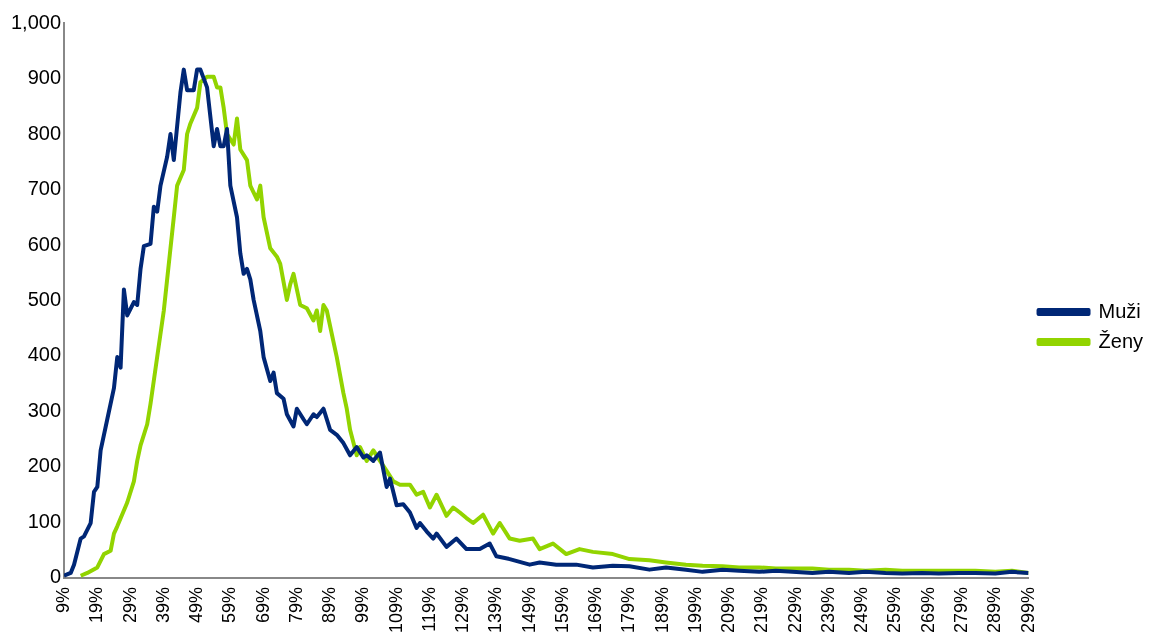  What do you see at coordinates (44, 188) in the screenshot?
I see `y-tick-label: 700` at bounding box center [44, 188].